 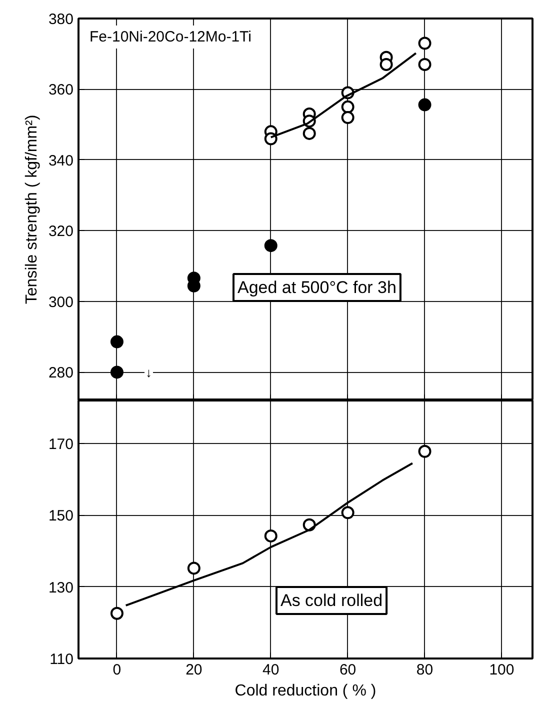 I want to click on x-tick-label: 60, so click(x=347, y=670).